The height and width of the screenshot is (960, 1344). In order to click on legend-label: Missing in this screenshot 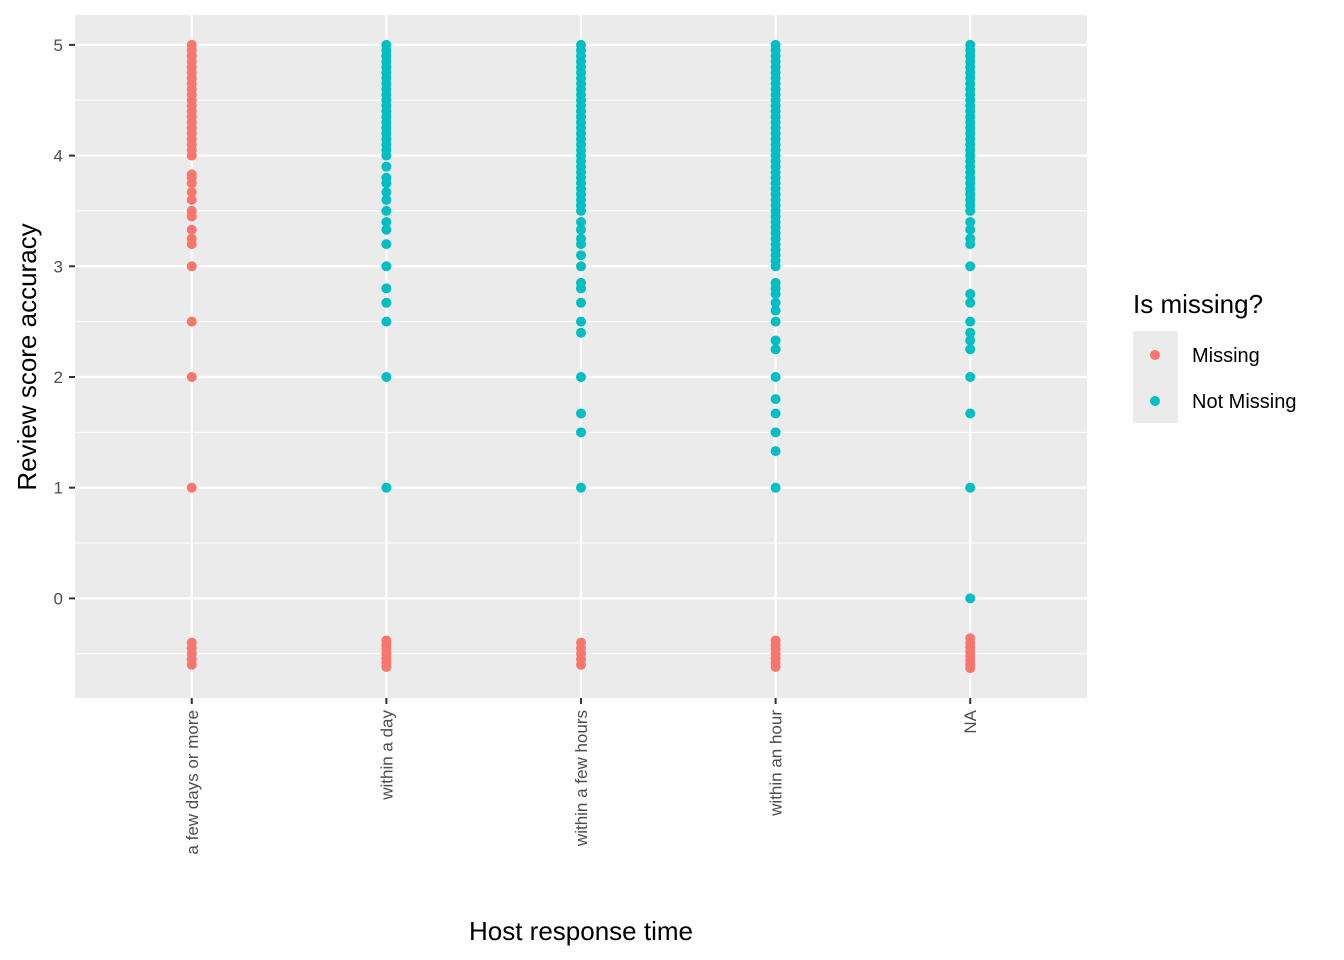, I will do `click(1226, 356)`.